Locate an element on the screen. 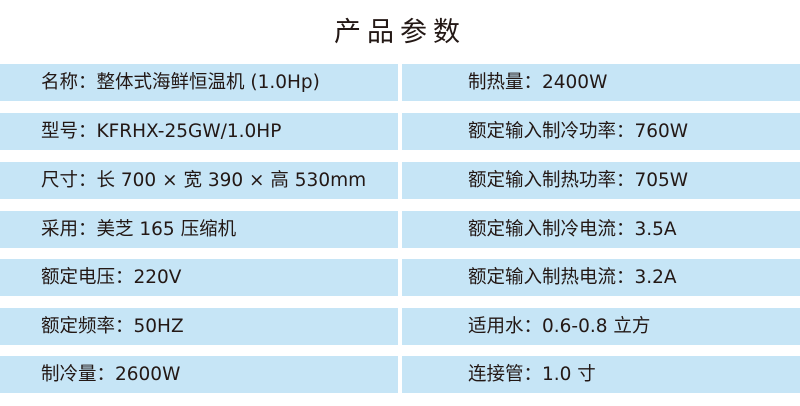  spec-cell-left: 名称：整体式海鲜恒温机 (1.0Hp) is located at coordinates (199, 82).